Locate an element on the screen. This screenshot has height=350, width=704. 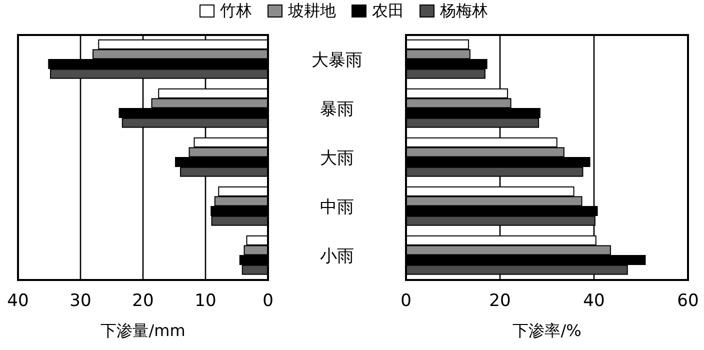
y-tick-label: 大雨 is located at coordinates (337, 158).